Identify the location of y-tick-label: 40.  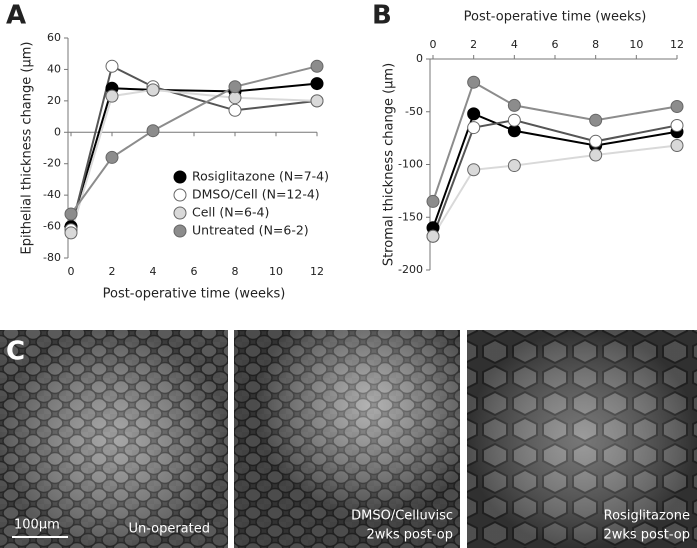
(54, 68).